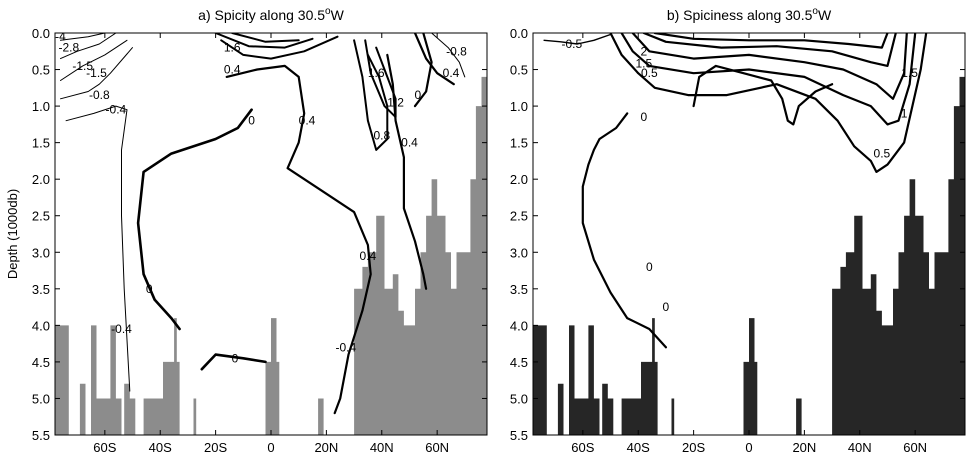 The height and width of the screenshot is (458, 971). What do you see at coordinates (456, 51) in the screenshot?
I see `contour-label-9: -0.8` at bounding box center [456, 51].